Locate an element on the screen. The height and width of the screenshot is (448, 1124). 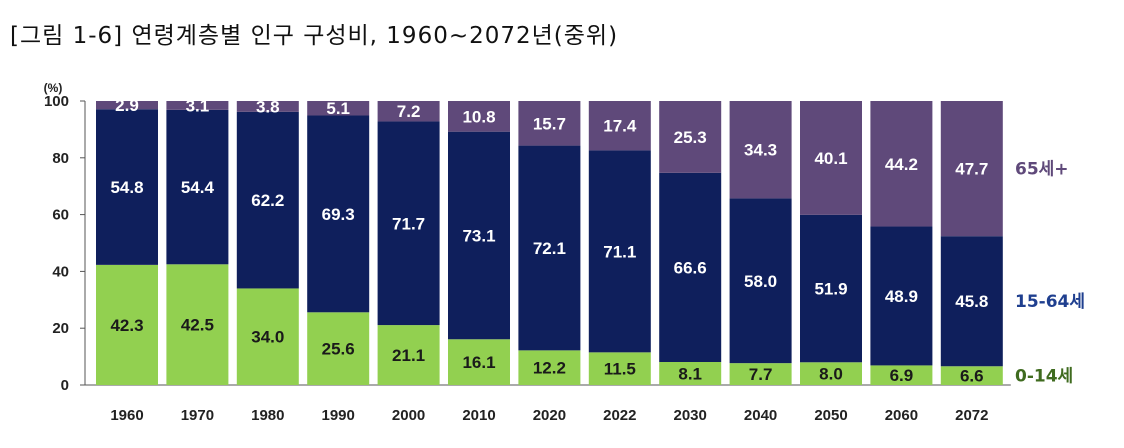
data-label: 44.2 is located at coordinates (901, 164).